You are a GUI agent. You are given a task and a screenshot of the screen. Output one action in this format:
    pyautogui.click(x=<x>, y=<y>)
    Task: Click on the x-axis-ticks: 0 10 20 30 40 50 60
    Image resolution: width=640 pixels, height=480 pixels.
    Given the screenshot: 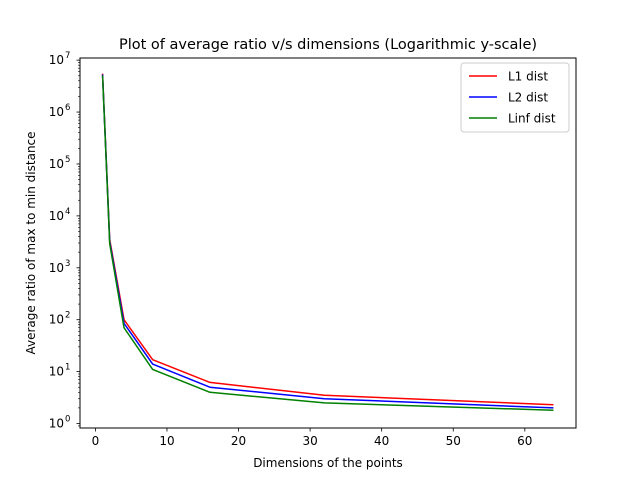 What is the action you would take?
    pyautogui.click(x=312, y=438)
    